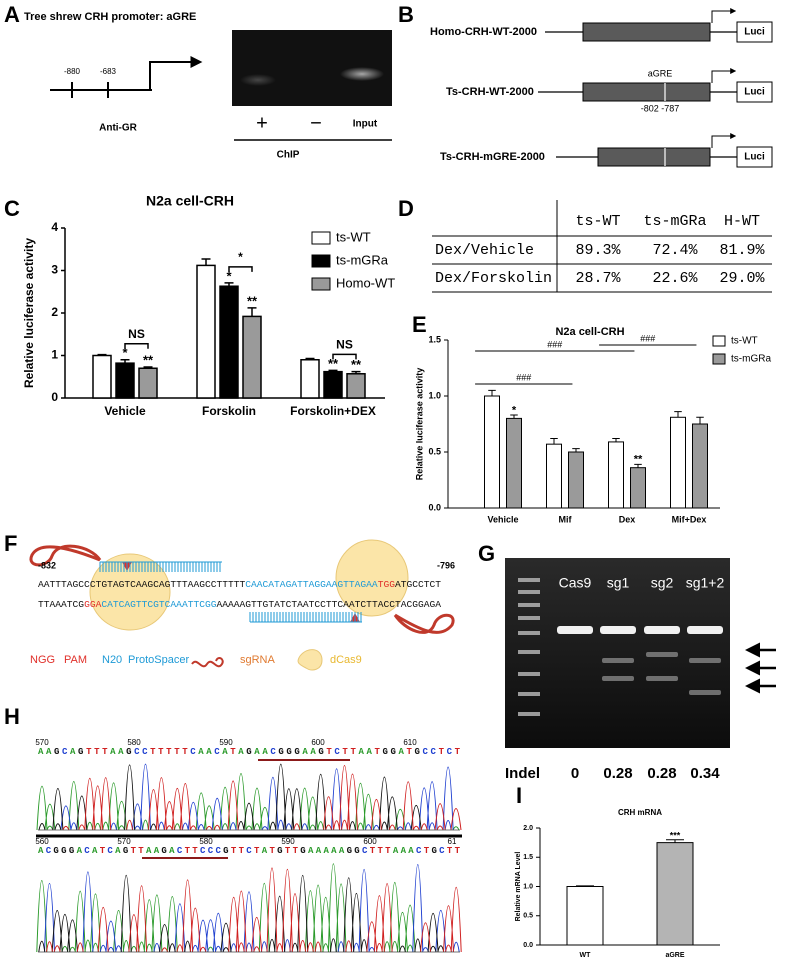 Image resolution: width=787 pixels, height=962 pixels. What do you see at coordinates (12, 716) in the screenshot?
I see `panel-label: H` at bounding box center [12, 716].